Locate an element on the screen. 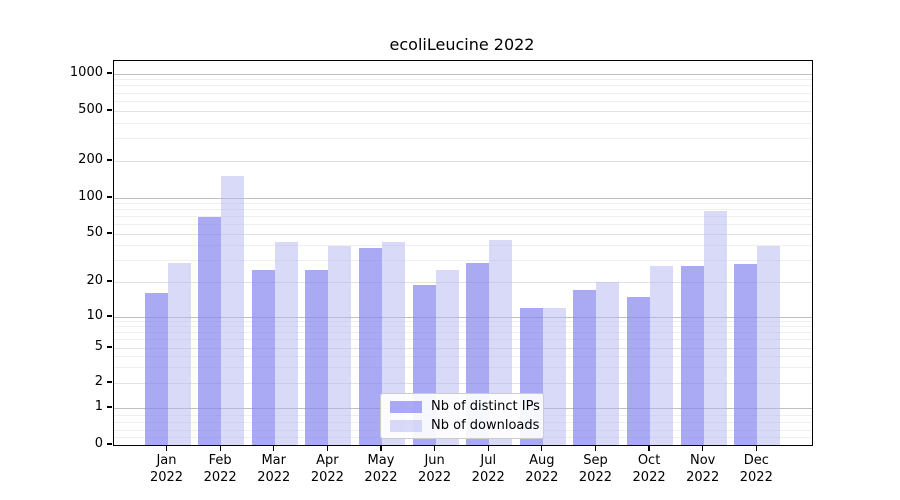  y-tick-label: 1000 is located at coordinates (86, 72).